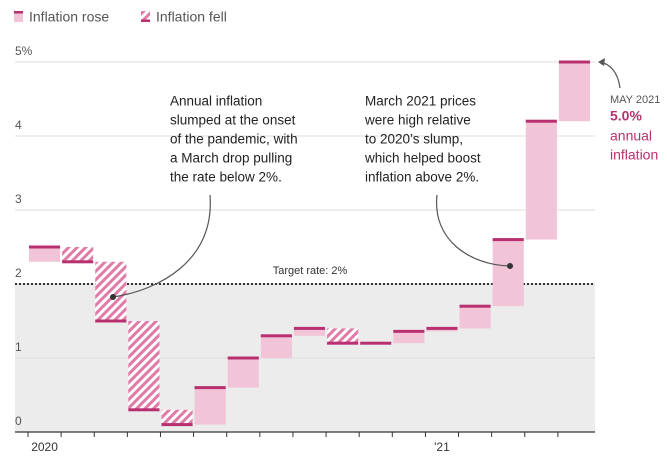 This screenshot has height=456, width=667. I want to click on annotation-text: were high relative, so click(417, 120).